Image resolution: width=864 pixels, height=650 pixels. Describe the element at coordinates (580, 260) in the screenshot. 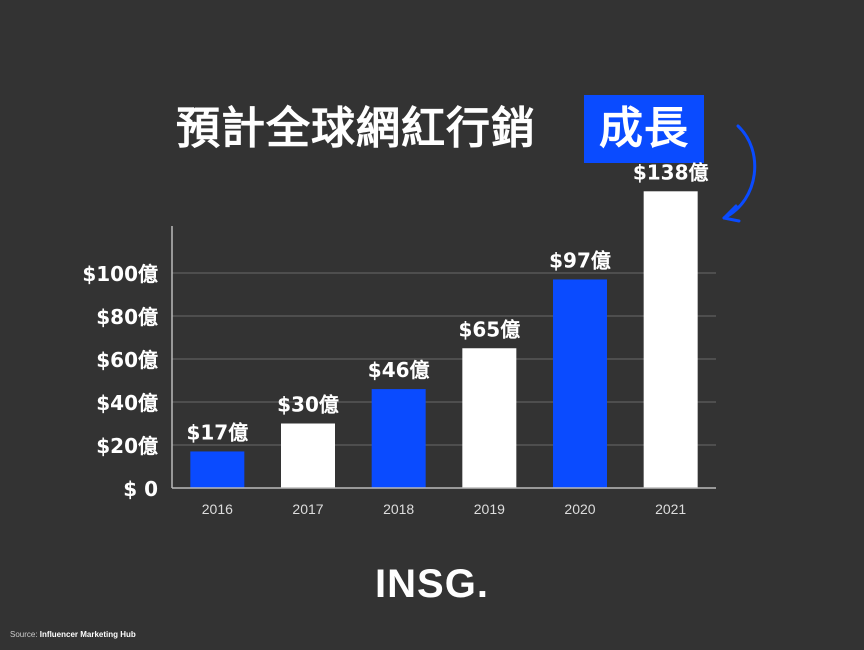

I see `value-label-2020: $97億` at that location.